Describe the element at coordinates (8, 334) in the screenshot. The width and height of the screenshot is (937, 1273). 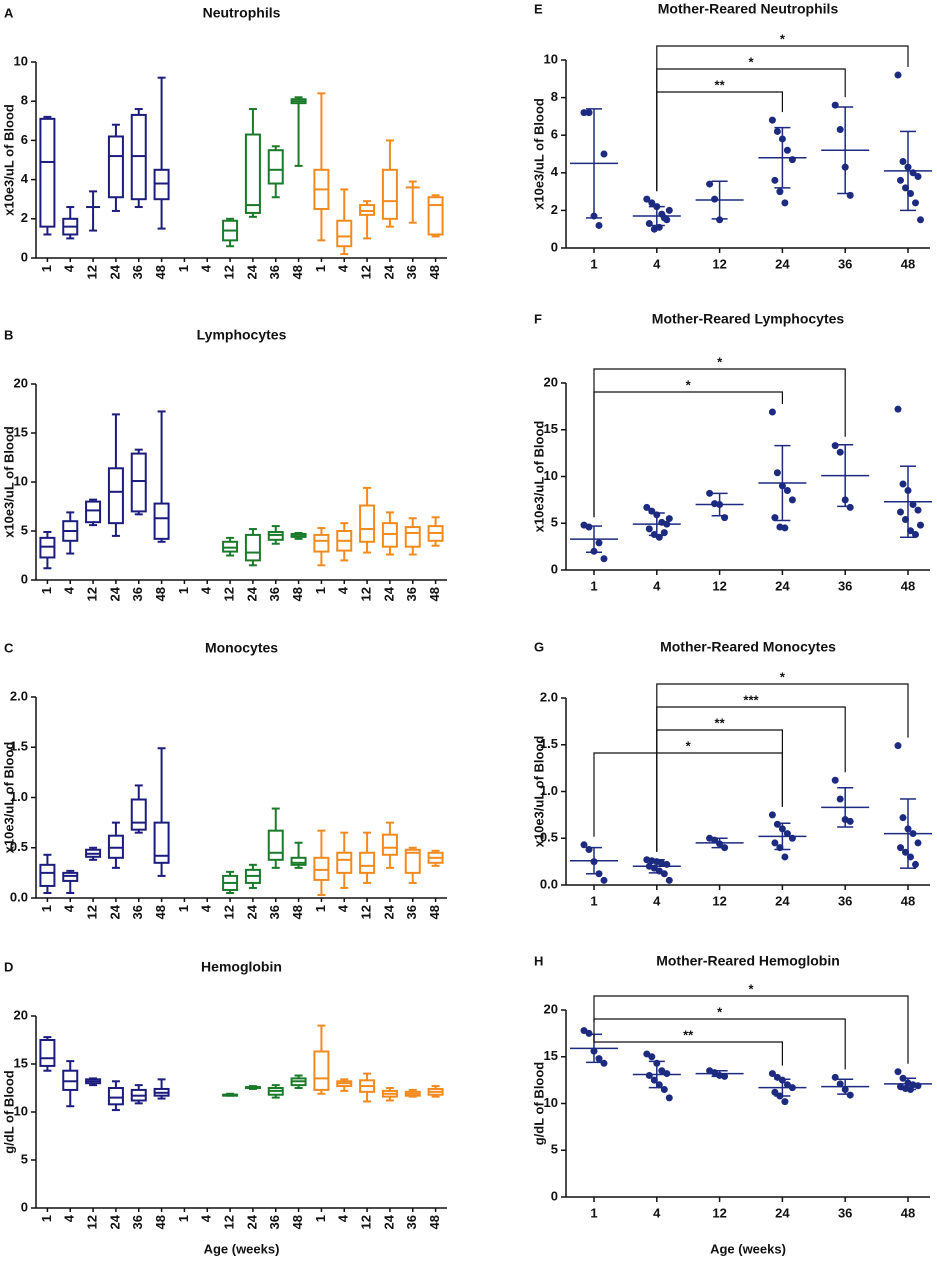
I see `panel-label: B` at that location.